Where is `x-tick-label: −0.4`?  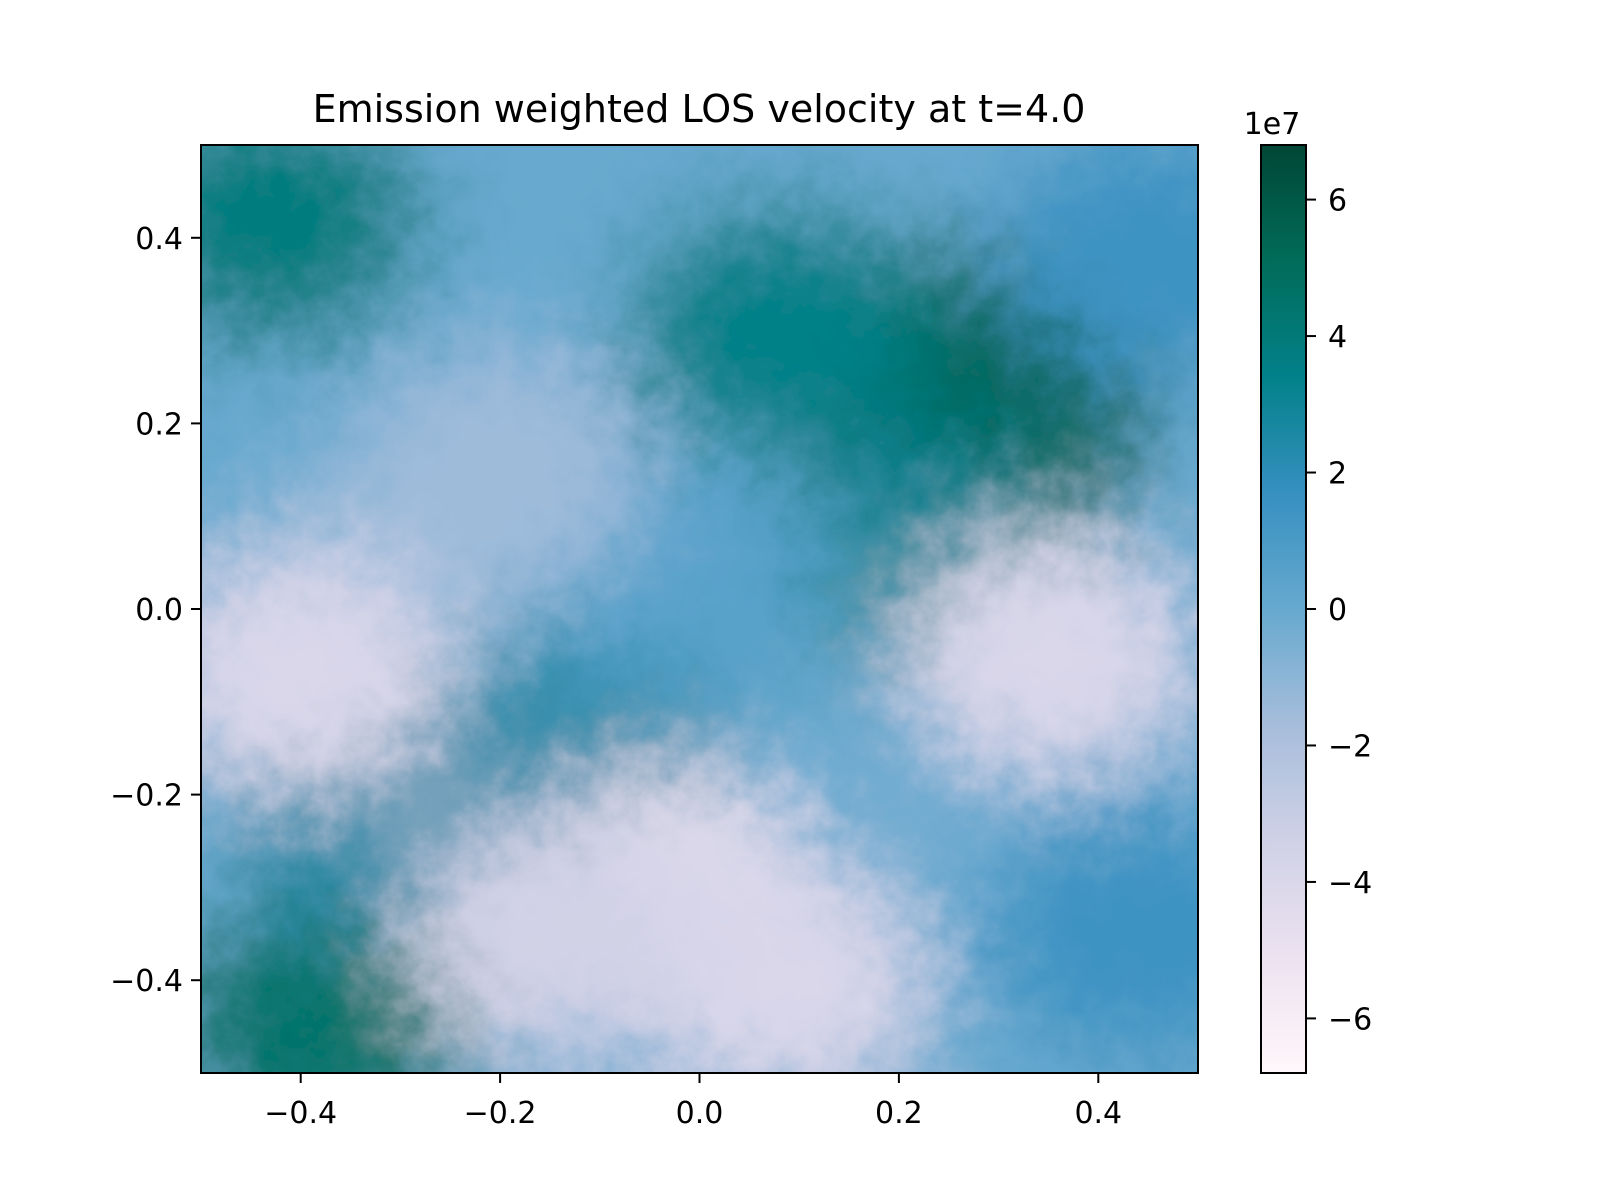 x-tick-label: −0.4 is located at coordinates (300, 1113).